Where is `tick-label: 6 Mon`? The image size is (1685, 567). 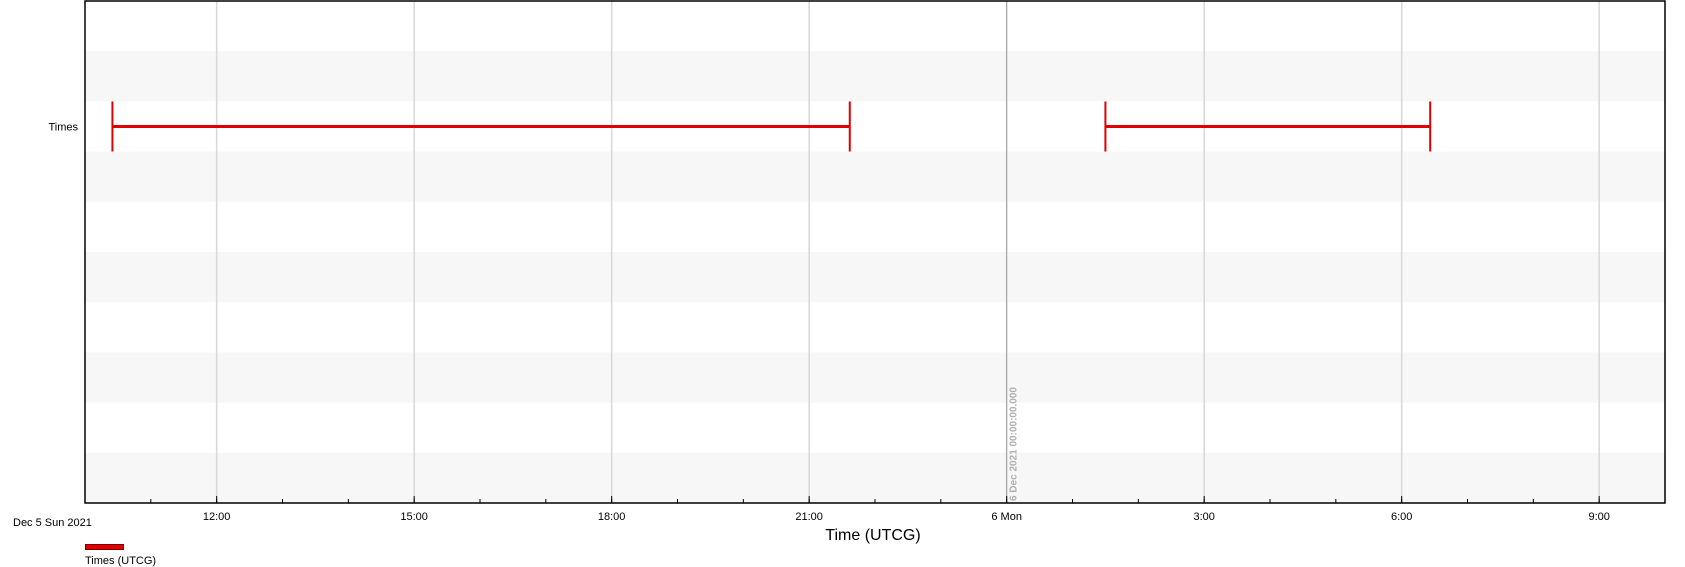
tick-label: 6 Mon is located at coordinates (1006, 517).